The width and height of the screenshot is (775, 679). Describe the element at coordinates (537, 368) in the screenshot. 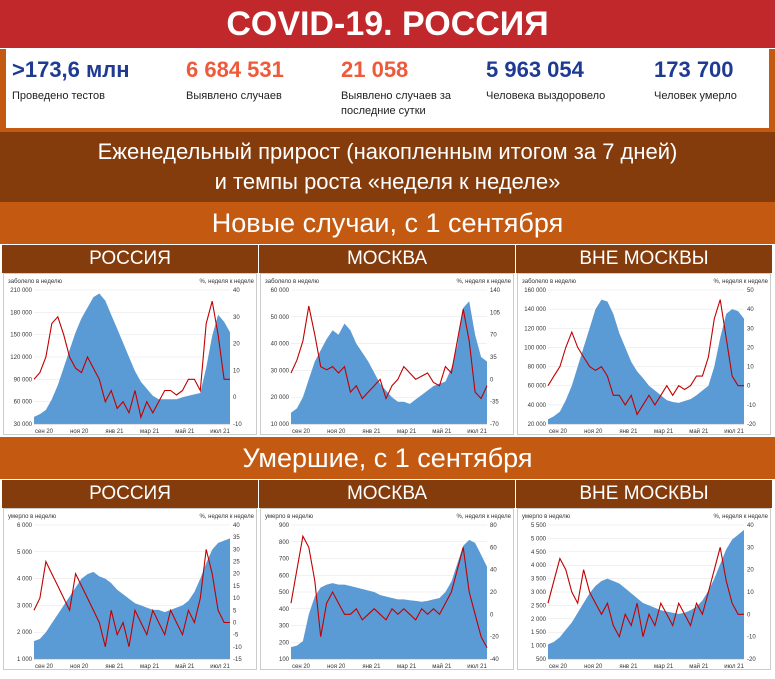

I see `y-tick-label: 80 000` at that location.